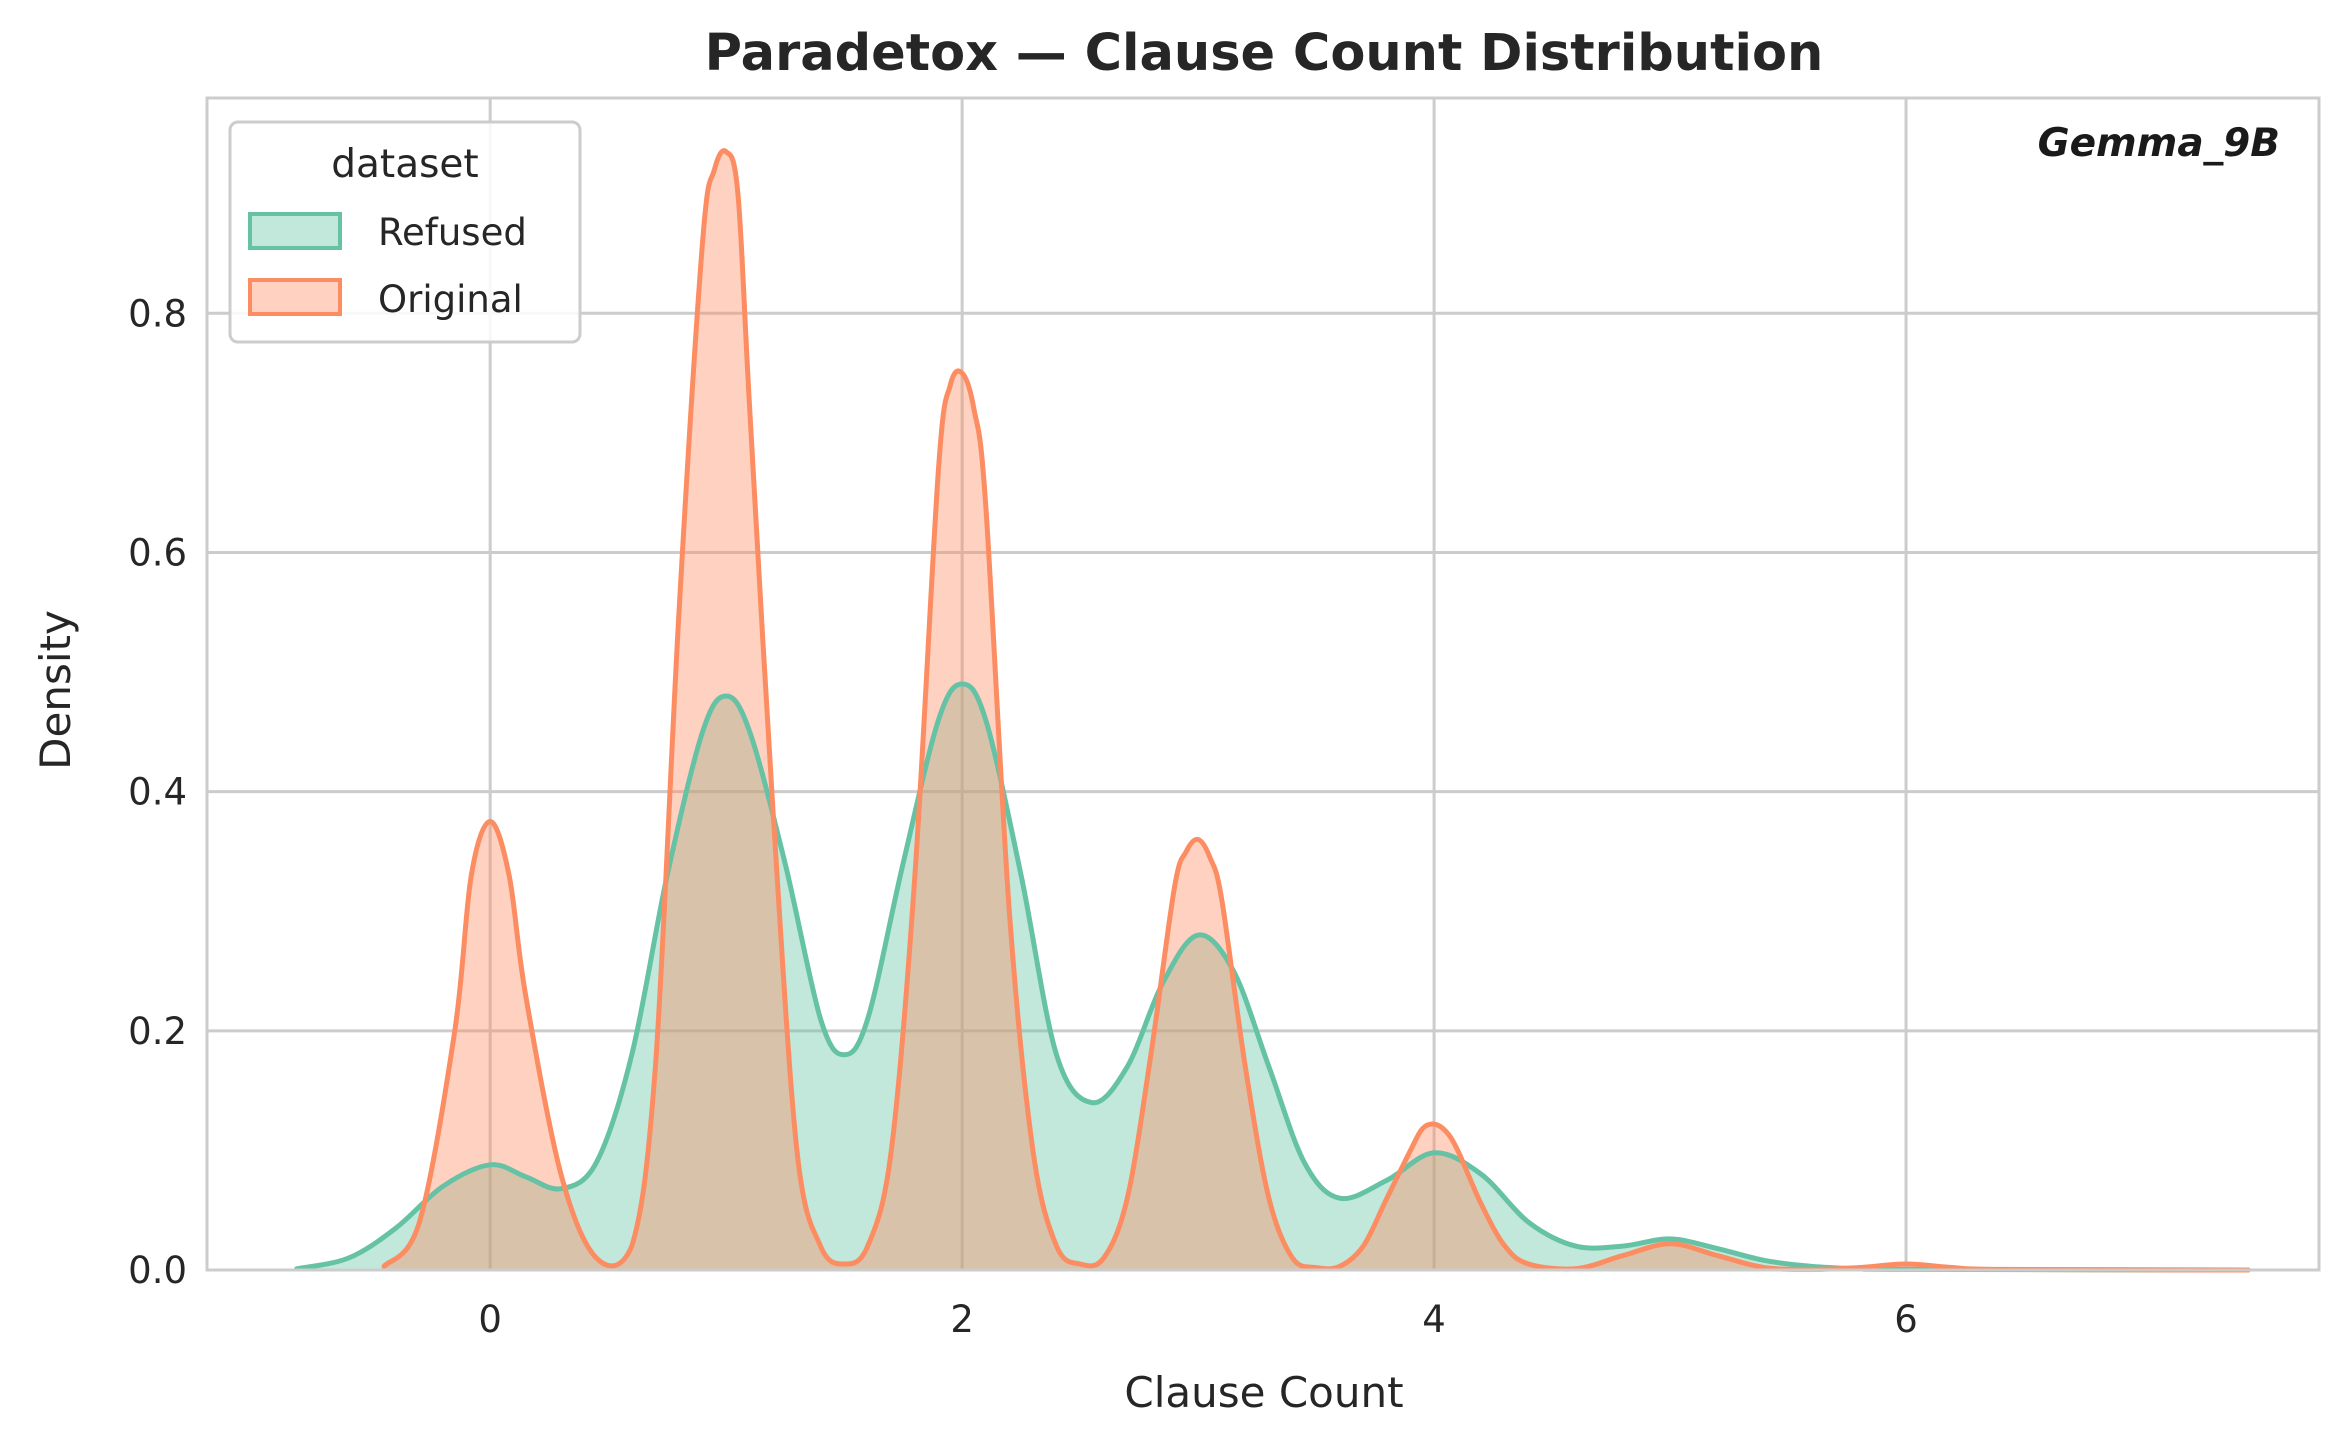 Image resolution: width=2346 pixels, height=1446 pixels. Describe the element at coordinates (55, 690) in the screenshot. I see `y-axis-label: Density` at that location.